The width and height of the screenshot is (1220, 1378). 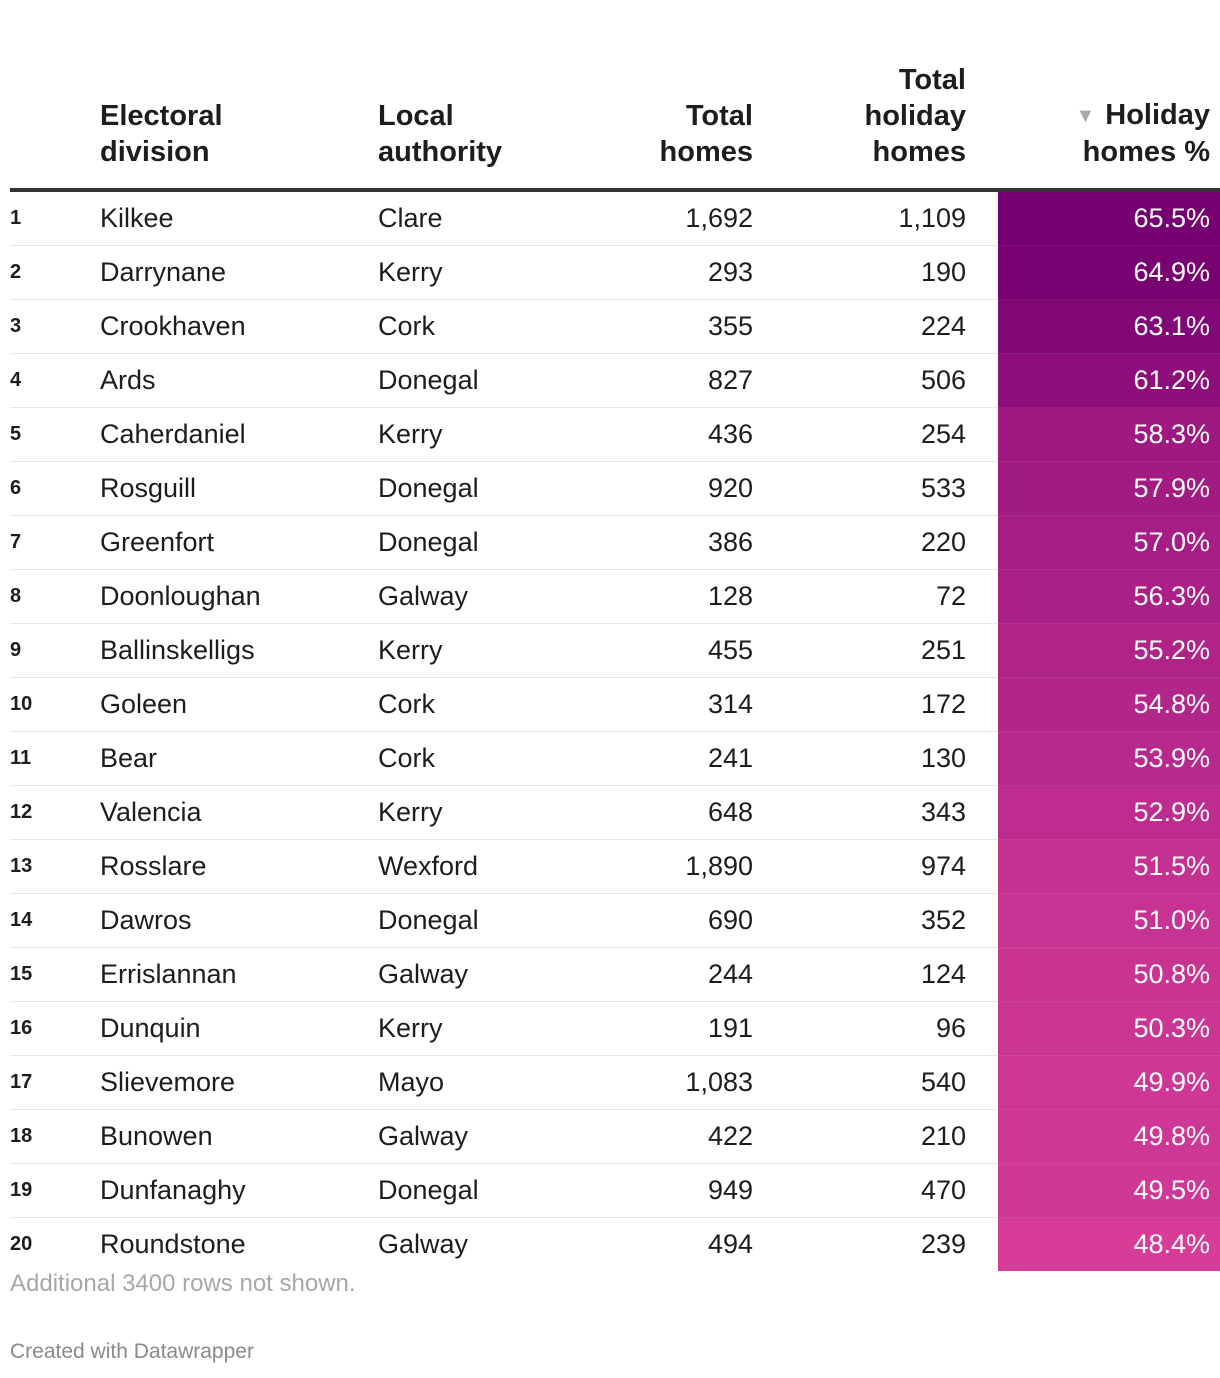 What do you see at coordinates (473, 96) in the screenshot?
I see `header-local-authority: Local authority` at bounding box center [473, 96].